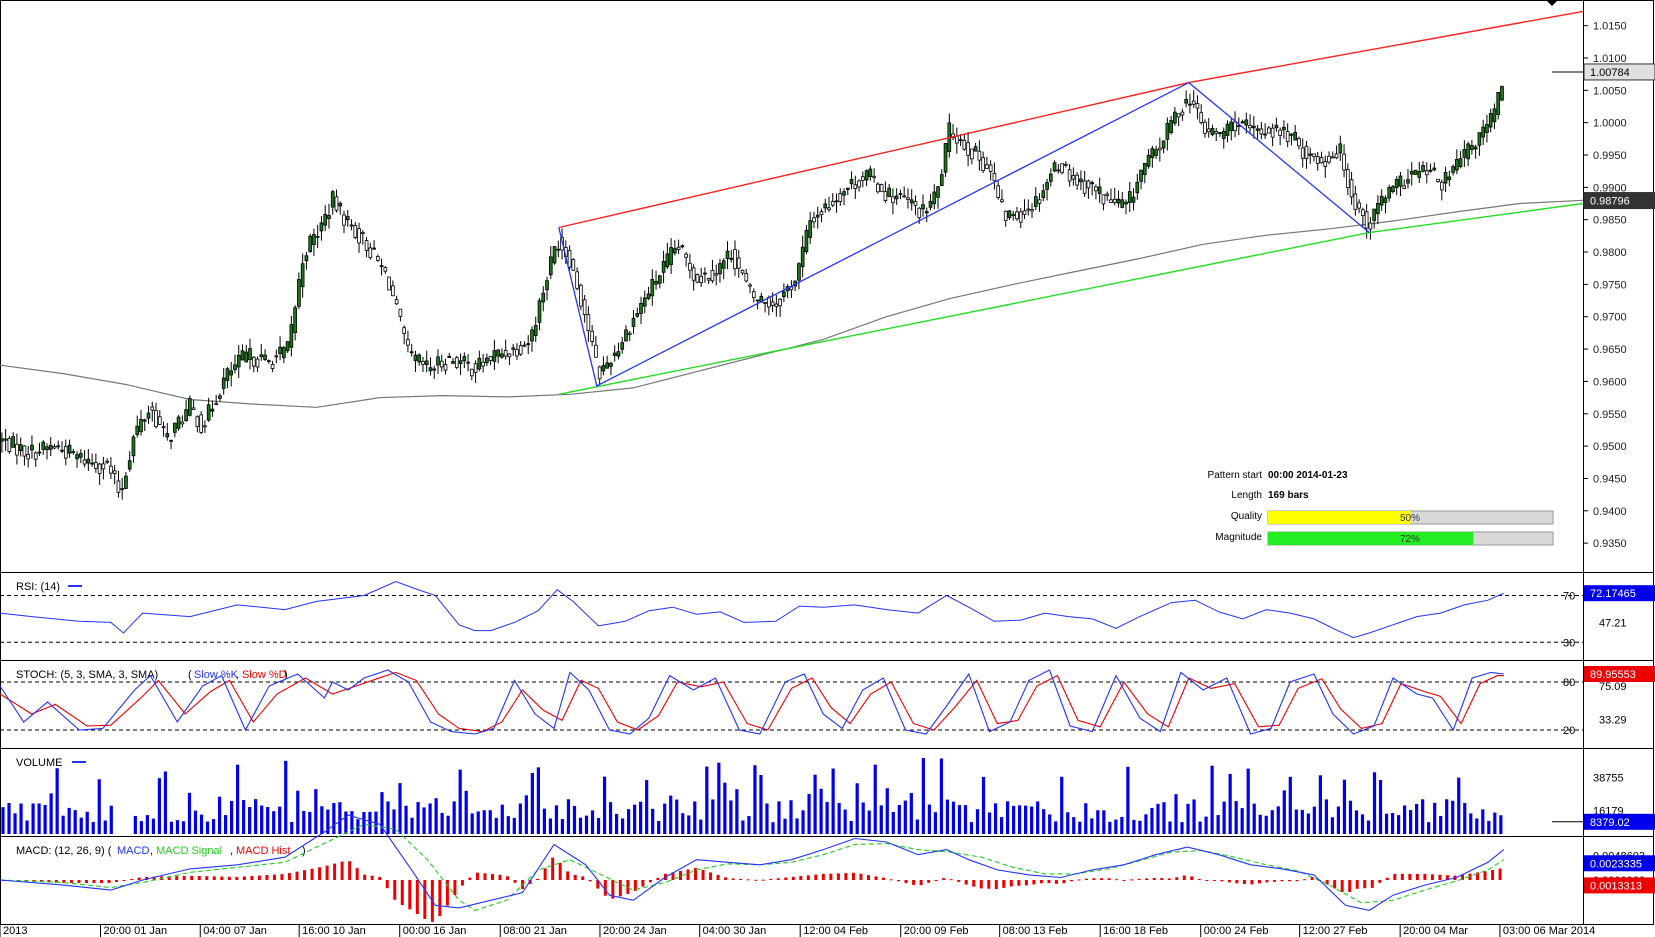 The width and height of the screenshot is (1655, 937). I want to click on price-tick-label: 0.9500, so click(1610, 447).